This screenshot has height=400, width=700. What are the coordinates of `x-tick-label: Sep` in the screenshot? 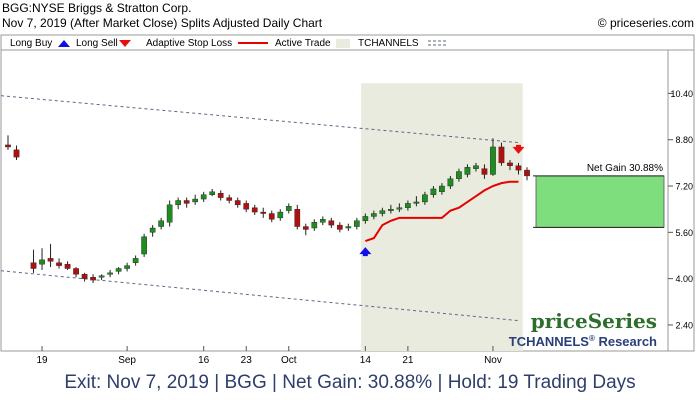 It's located at (127, 360).